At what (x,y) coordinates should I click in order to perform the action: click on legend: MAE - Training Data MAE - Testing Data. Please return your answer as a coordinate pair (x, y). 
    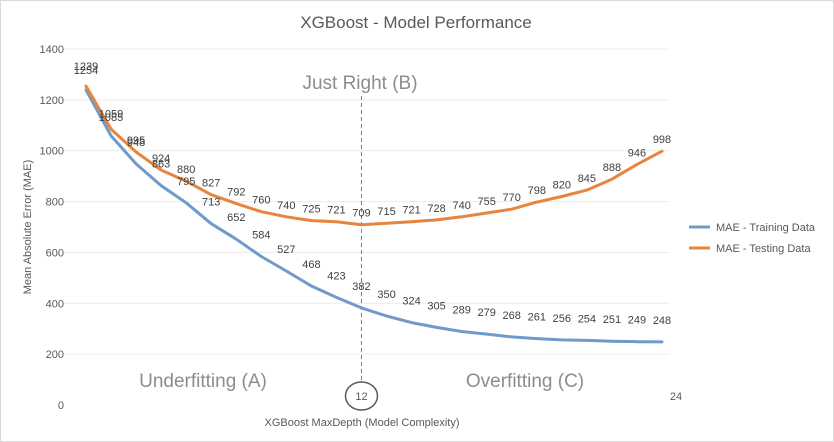
    Looking at the image, I should click on (752, 238).